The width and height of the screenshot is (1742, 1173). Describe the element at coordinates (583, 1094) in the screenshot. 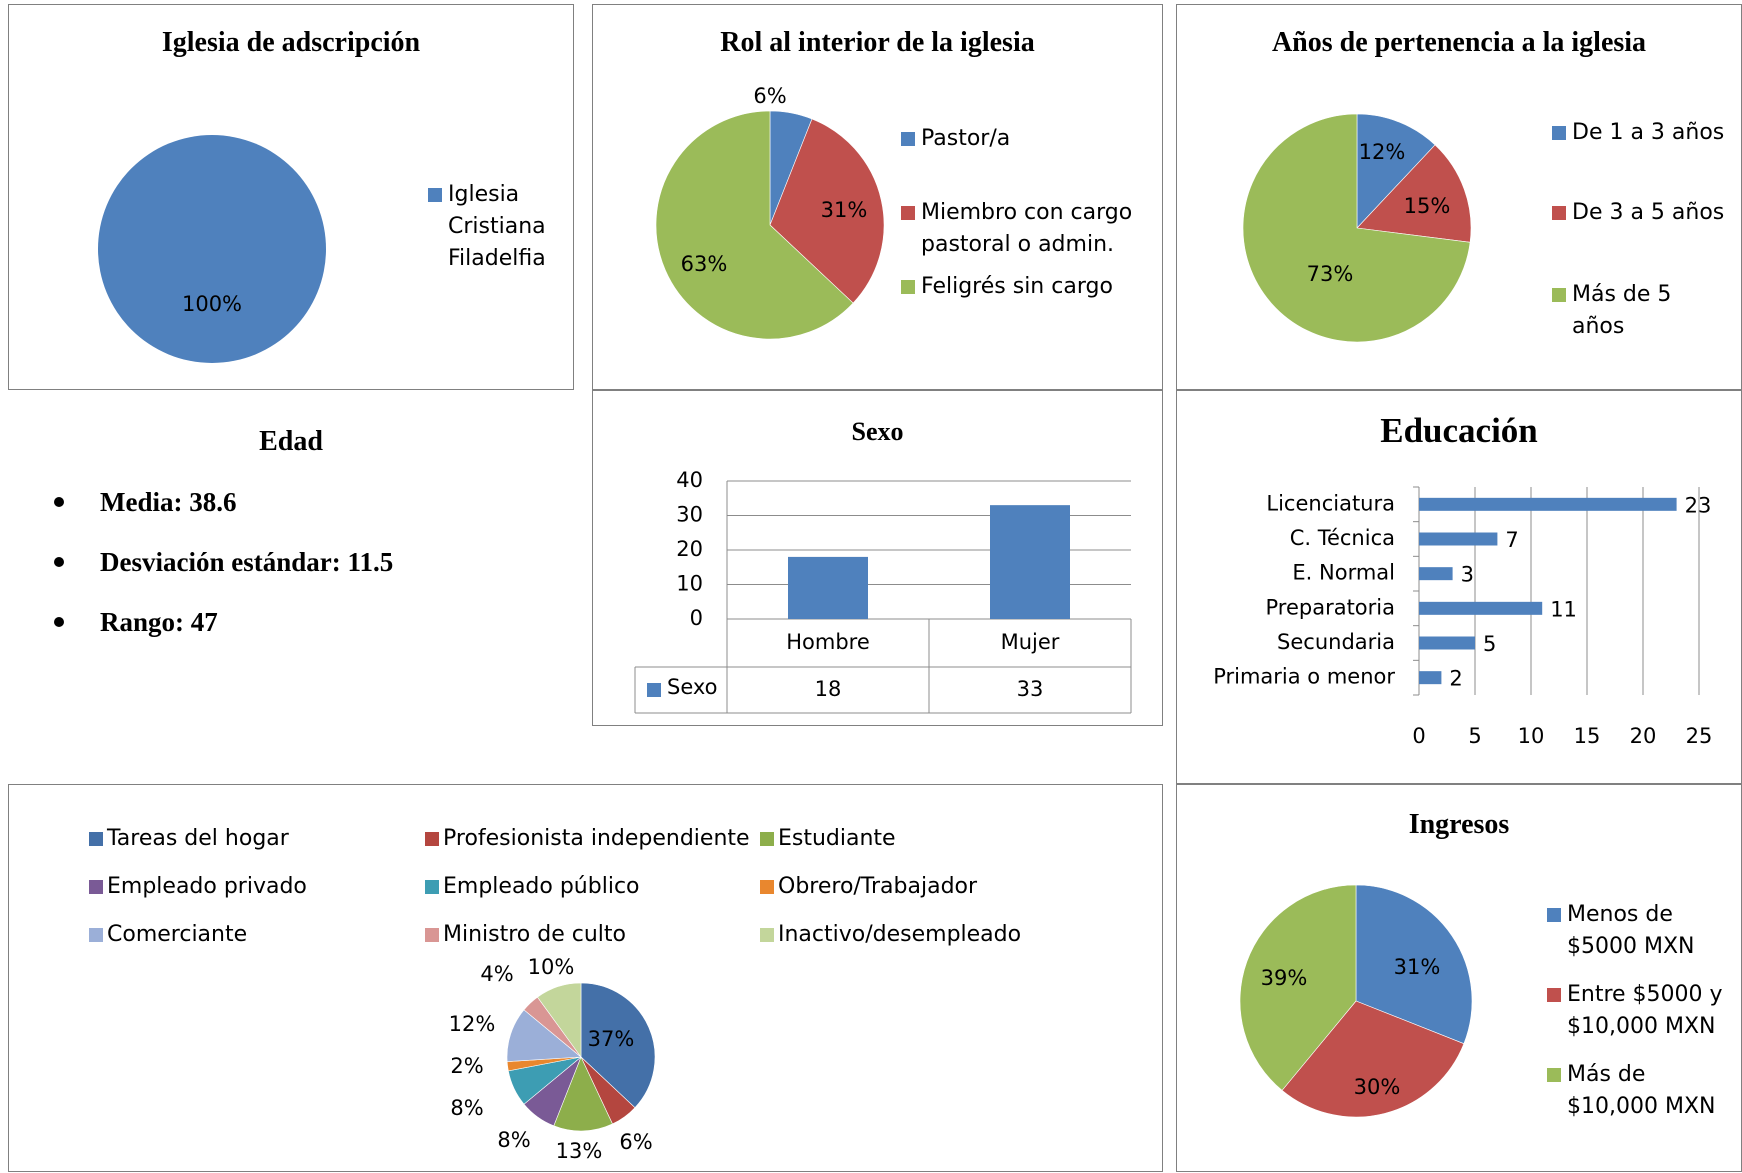

I see `pie-slice-estudiante` at that location.